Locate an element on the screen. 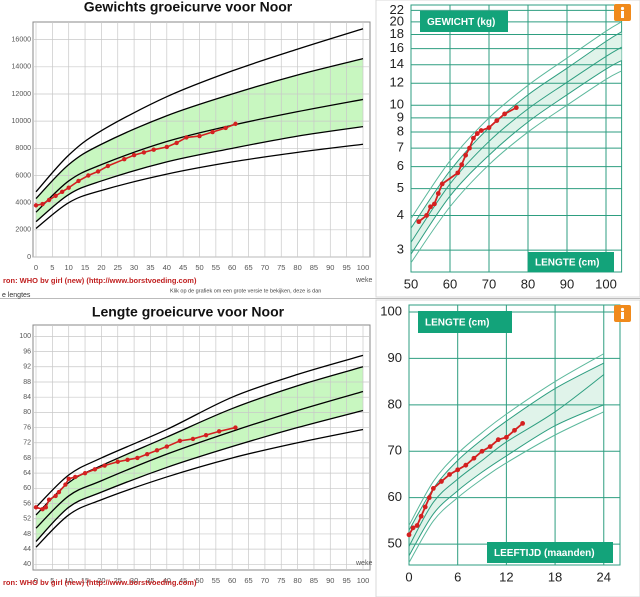 Image resolution: width=640 pixels, height=597 pixels. x-tick-label: 6 is located at coordinates (457, 576).